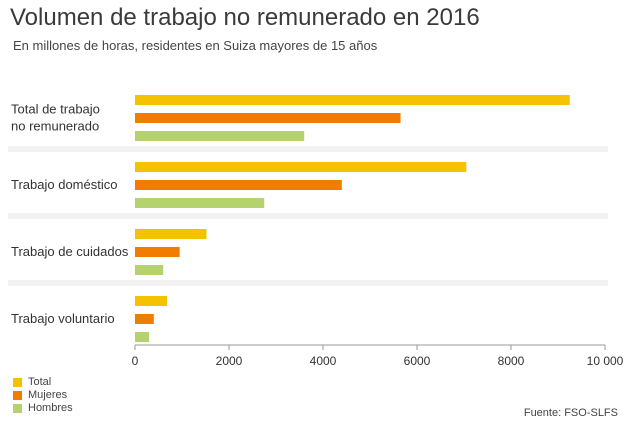  Describe the element at coordinates (50, 408) in the screenshot. I see `legend-label-hombres: Hombres` at that location.